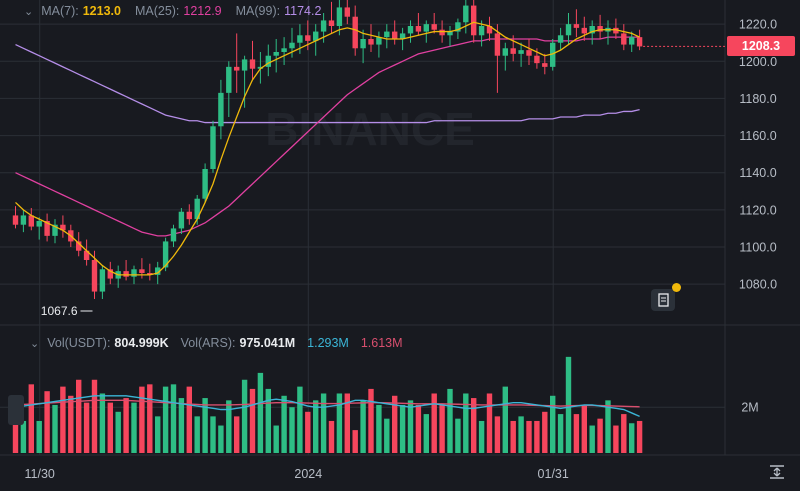  I want to click on vol-ma-a-line, so click(327, 406).